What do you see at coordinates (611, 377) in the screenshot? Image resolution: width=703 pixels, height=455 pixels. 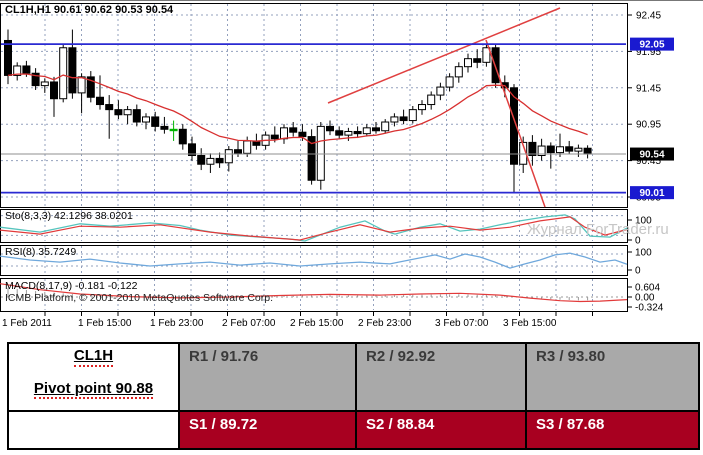 I see `resistance-3-cell: R3 / 93.80` at bounding box center [611, 377].